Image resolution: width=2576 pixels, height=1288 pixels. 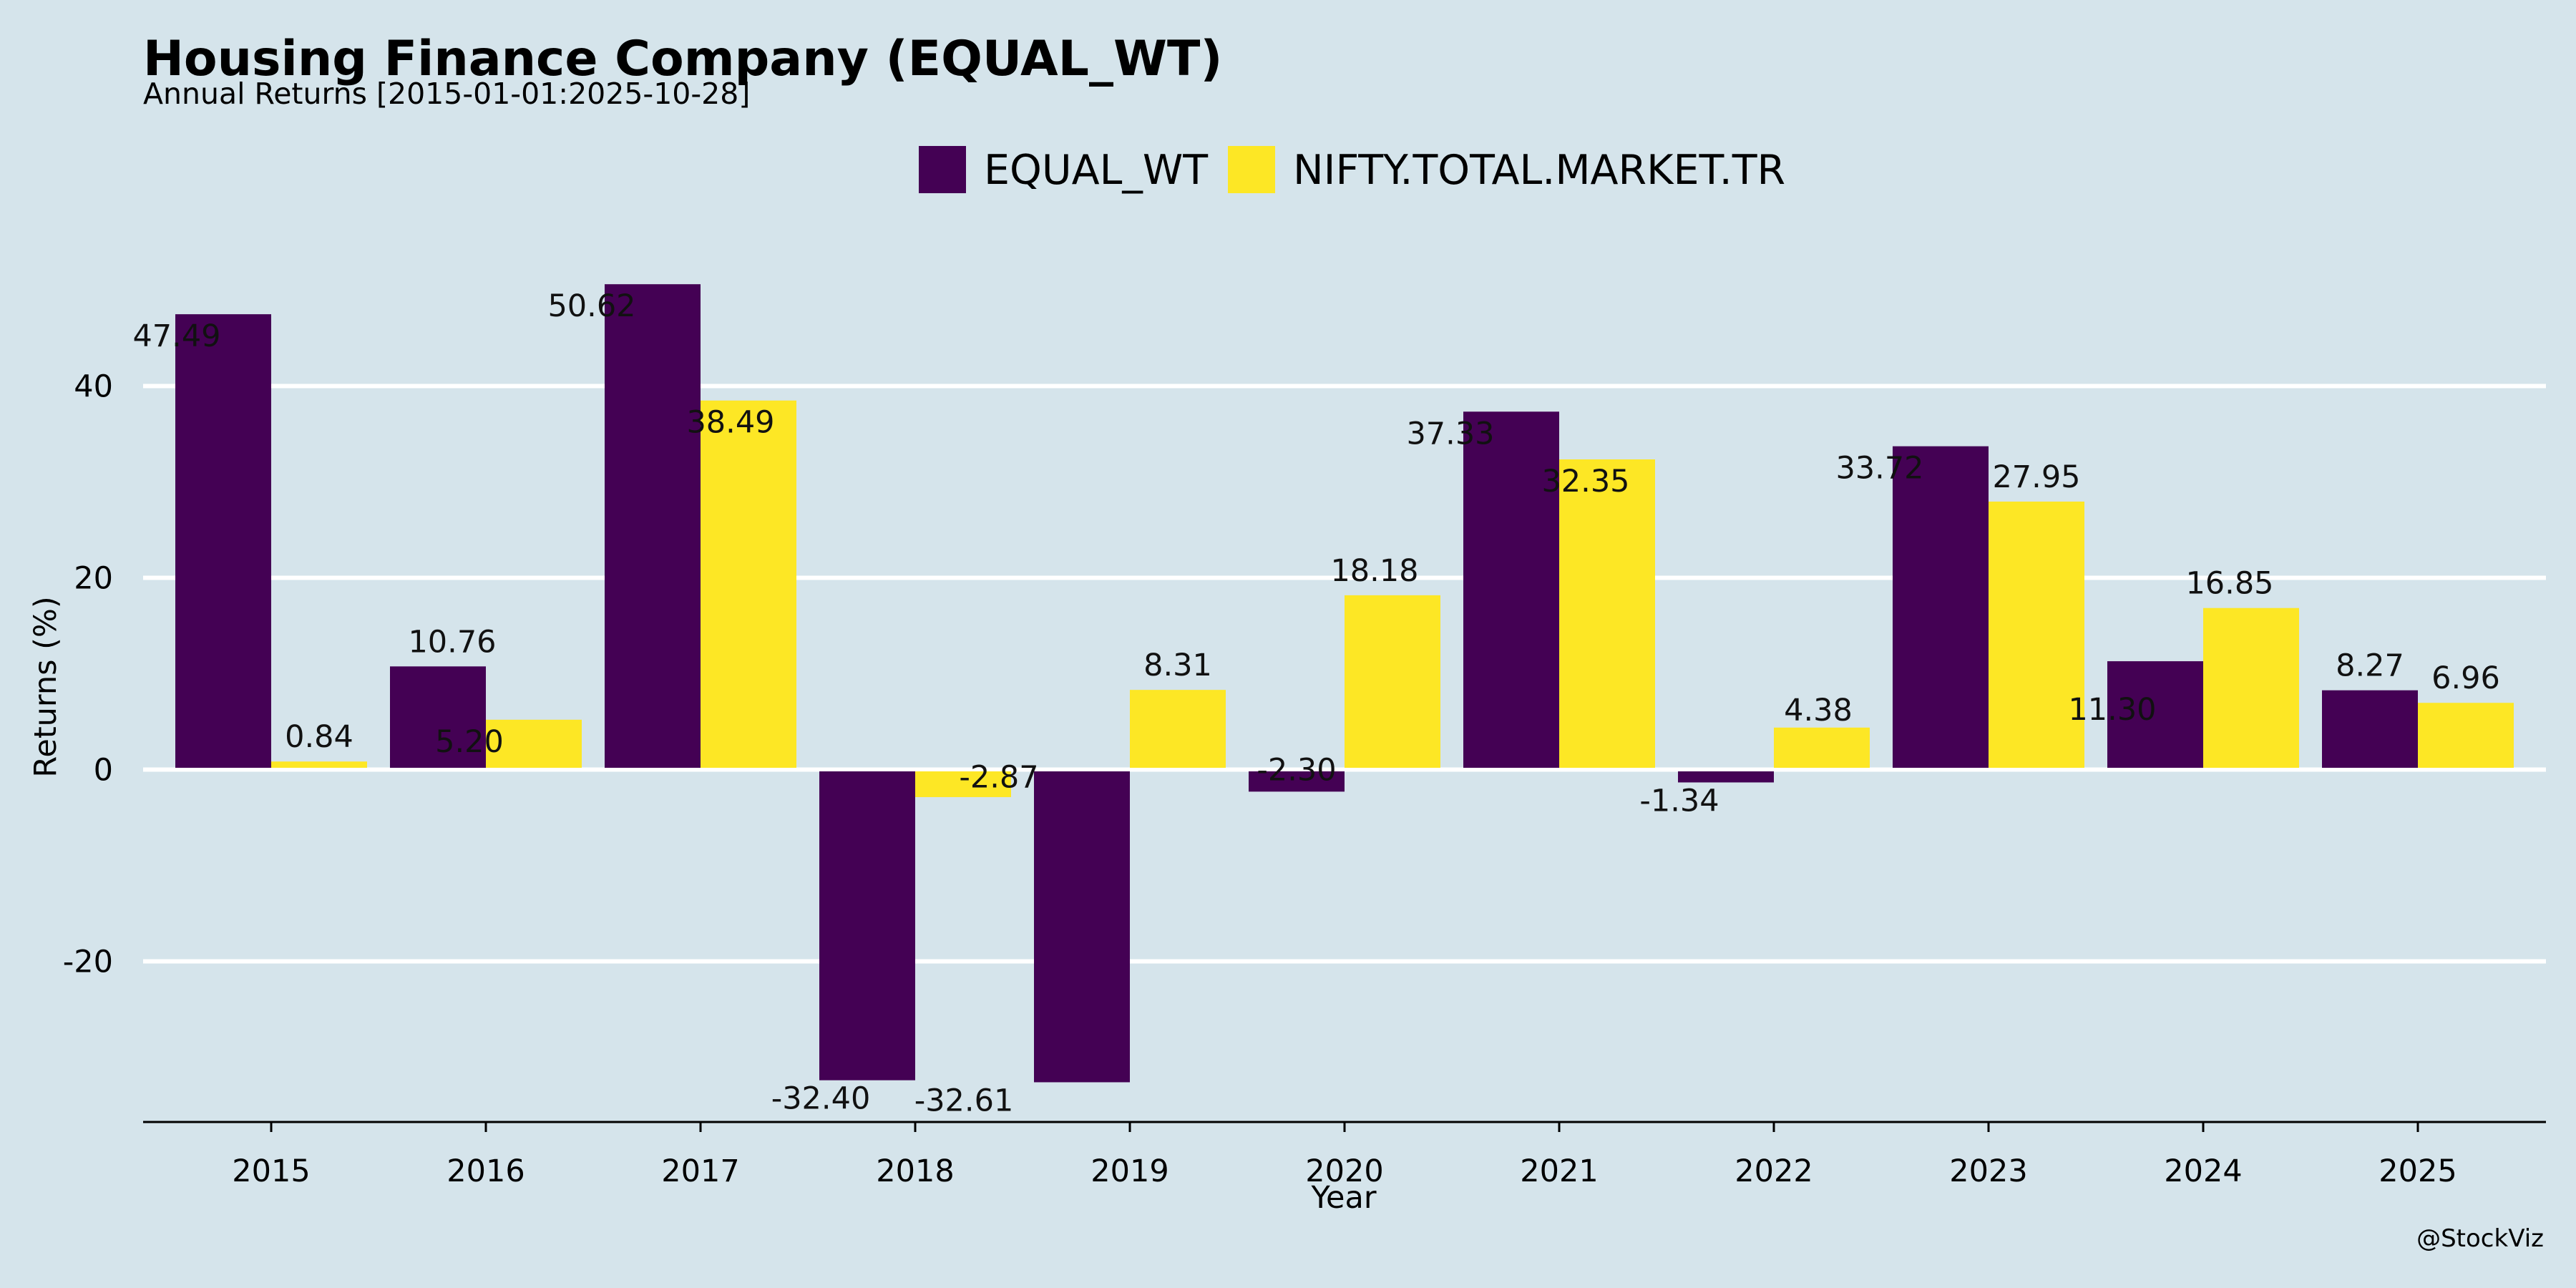 I want to click on x-tick-label: 2022, so click(x=1774, y=1171).